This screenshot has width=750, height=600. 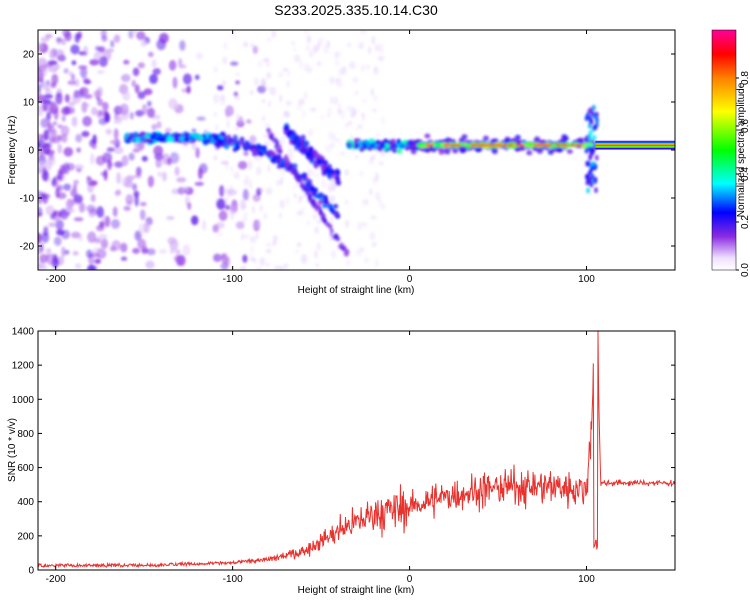 I want to click on chart-title: S233.2025.335.10.14.C30, so click(x=356, y=10).